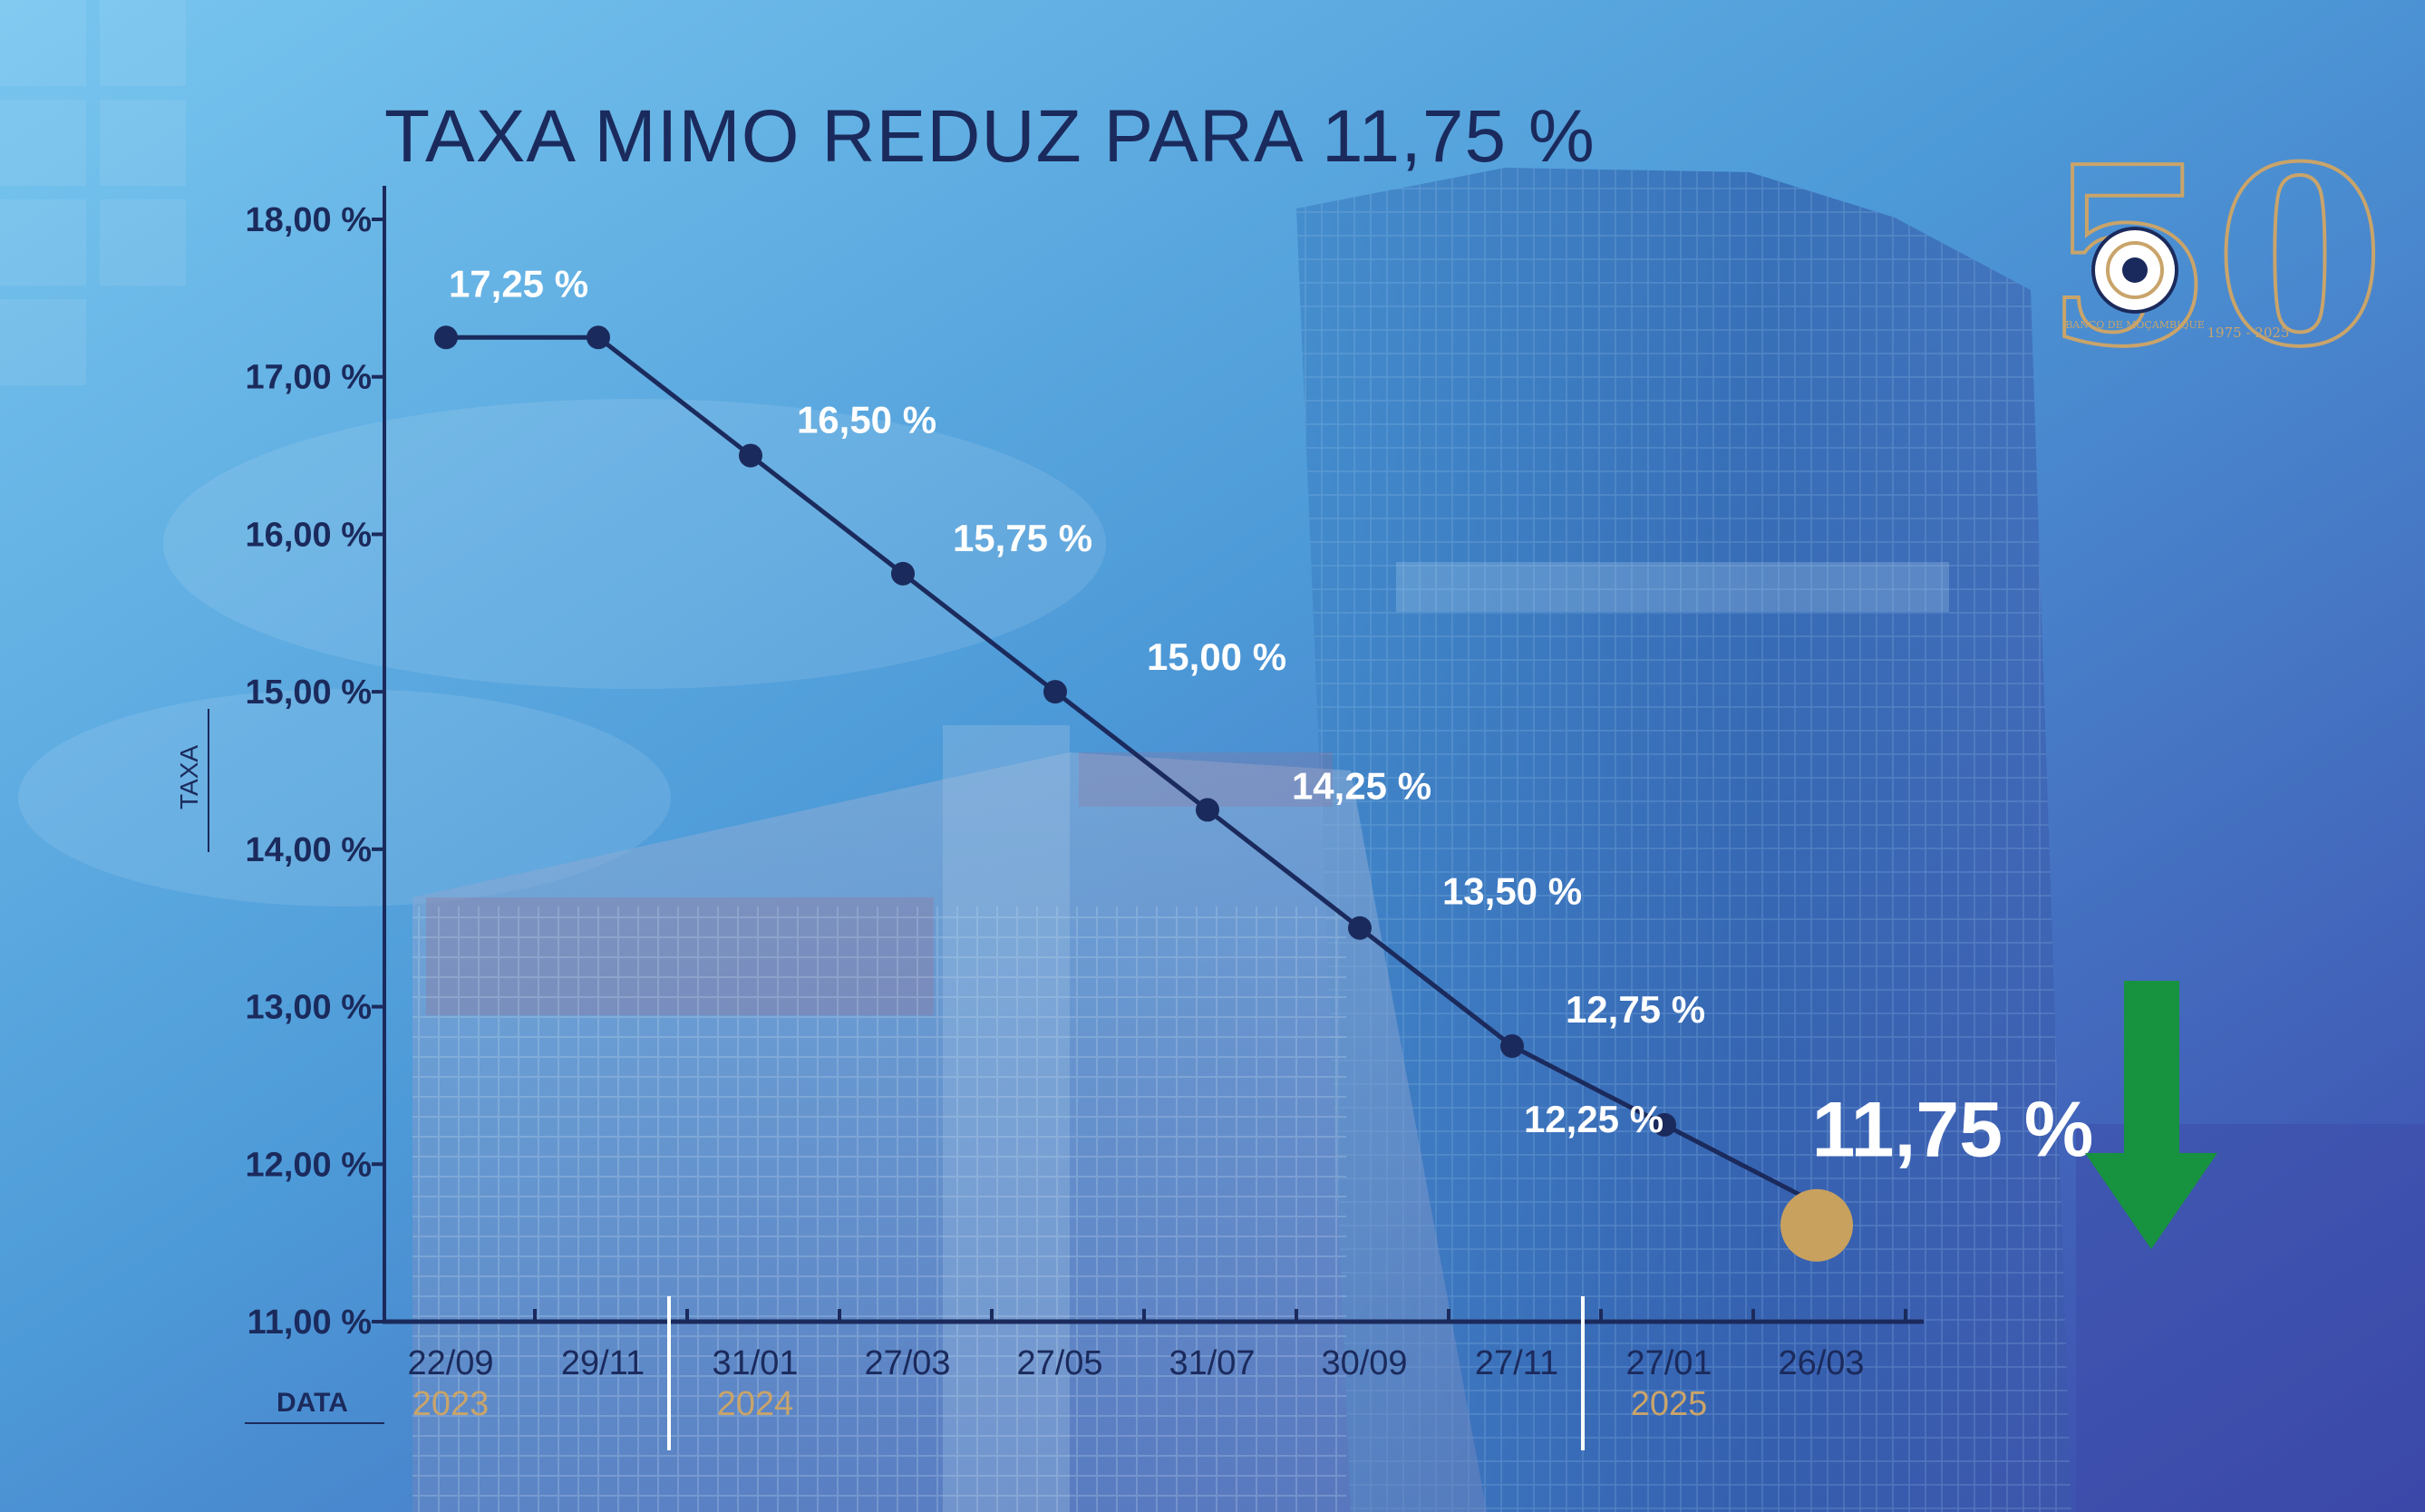  I want to click on logo-bank-name: BANCO DE MOÇAMBIQUE, so click(2135, 325).